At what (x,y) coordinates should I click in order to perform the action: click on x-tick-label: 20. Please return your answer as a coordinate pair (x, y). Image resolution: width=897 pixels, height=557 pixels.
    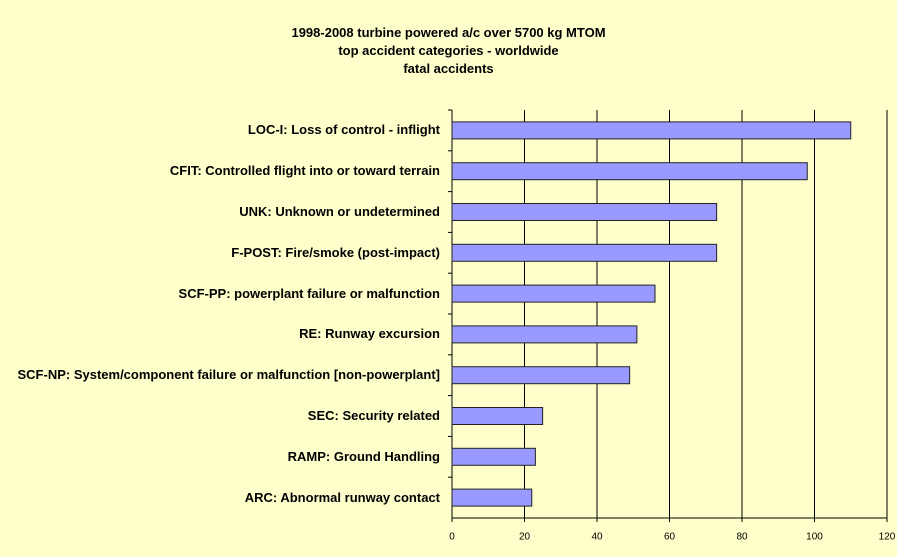
    Looking at the image, I should click on (525, 537).